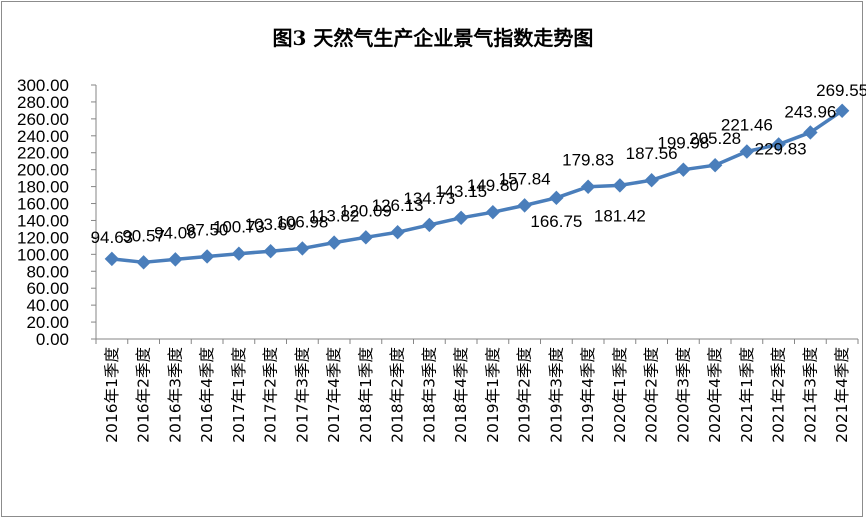 This screenshot has width=866, height=520. Describe the element at coordinates (43, 153) in the screenshot. I see `y-tick-label: 220.00` at that location.